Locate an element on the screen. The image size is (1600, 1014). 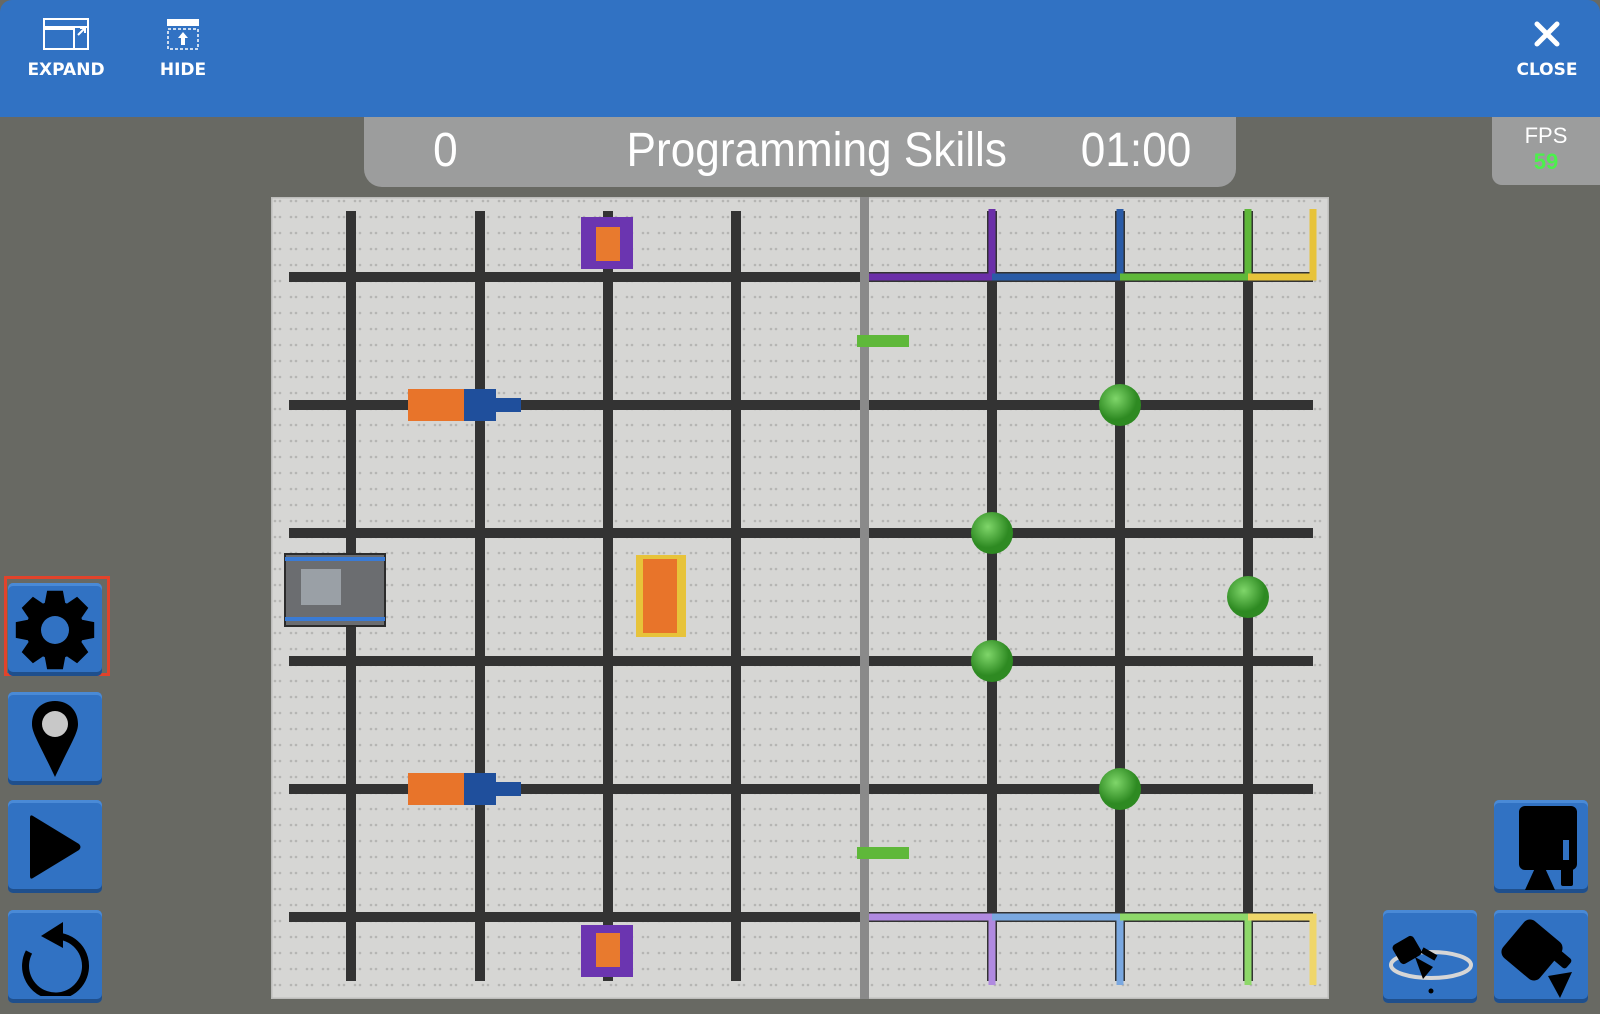
hide-icon is located at coordinates (183, 34).